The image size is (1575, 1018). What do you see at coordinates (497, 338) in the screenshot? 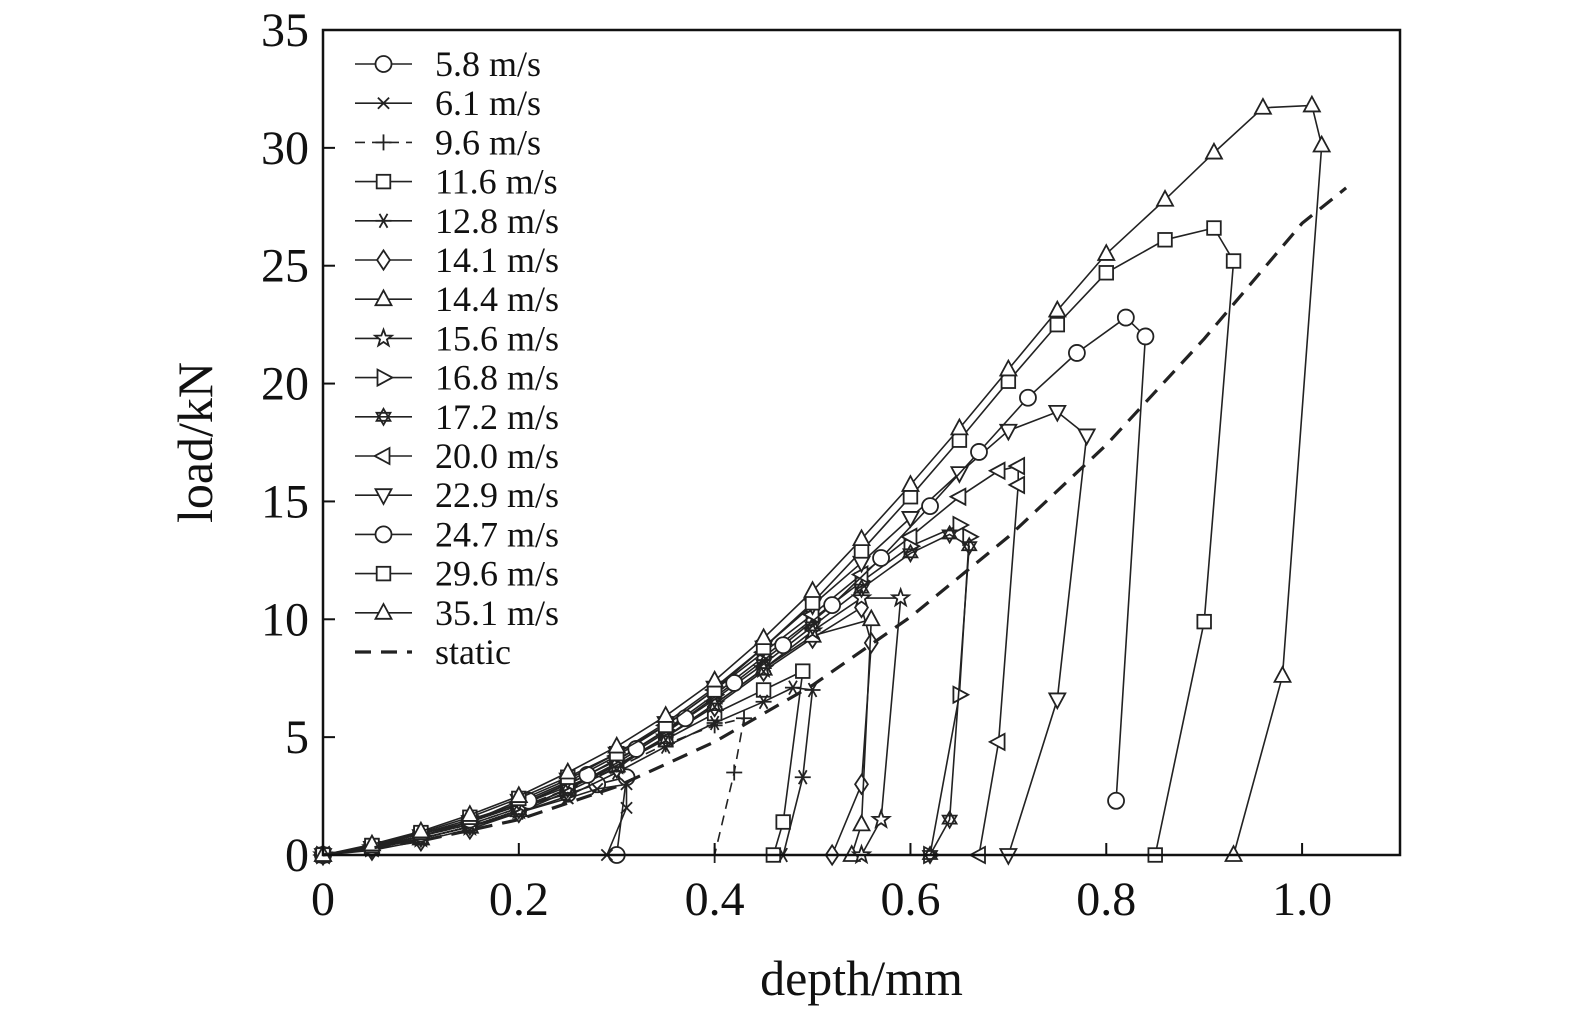
I see `legend-label: 15.6 m/s` at bounding box center [497, 338].